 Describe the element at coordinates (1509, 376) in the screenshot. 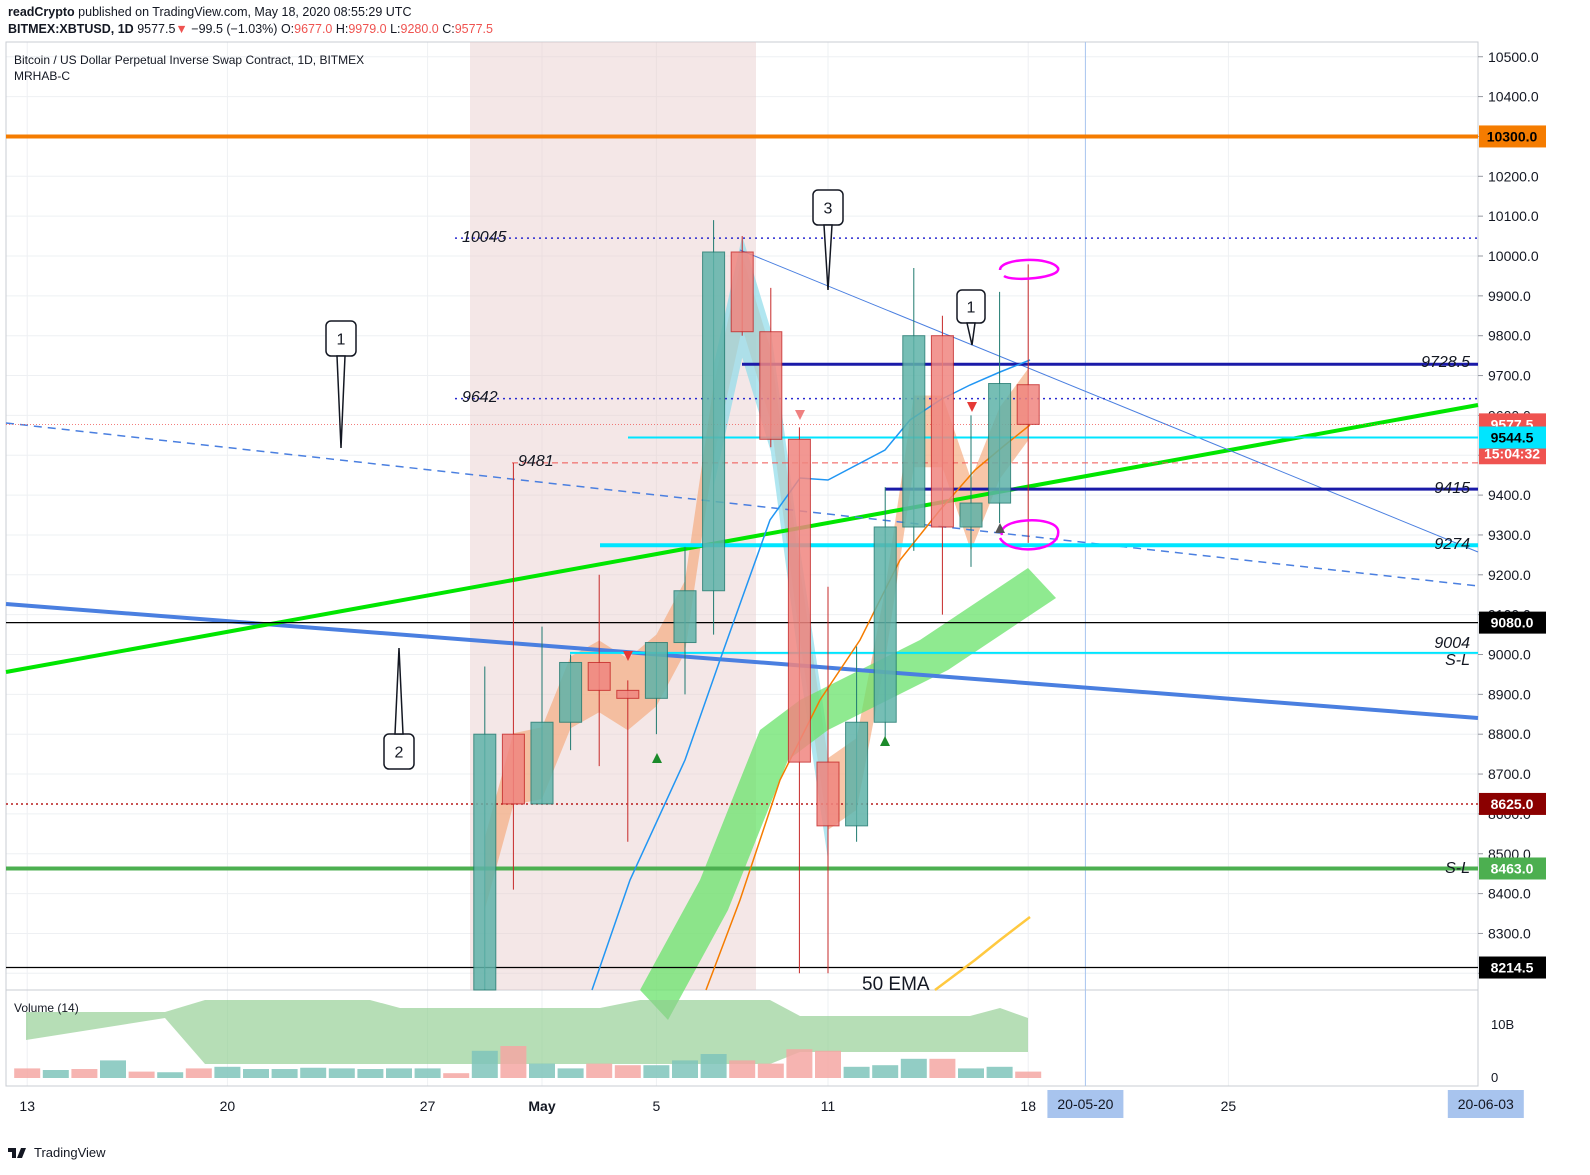

I see `y-tick-label: 9700.0` at that location.